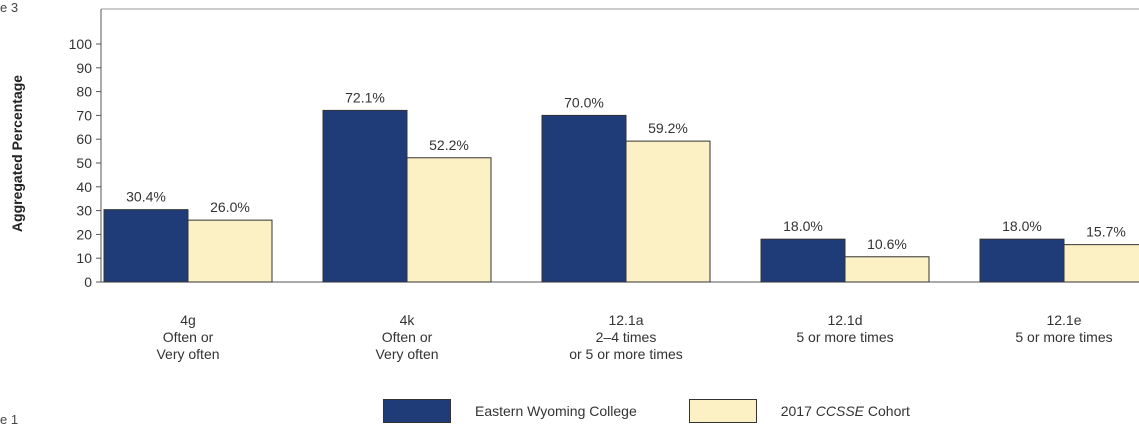 The height and width of the screenshot is (427, 1139). I want to click on data-label-ewc: 30.4%, so click(146, 197).